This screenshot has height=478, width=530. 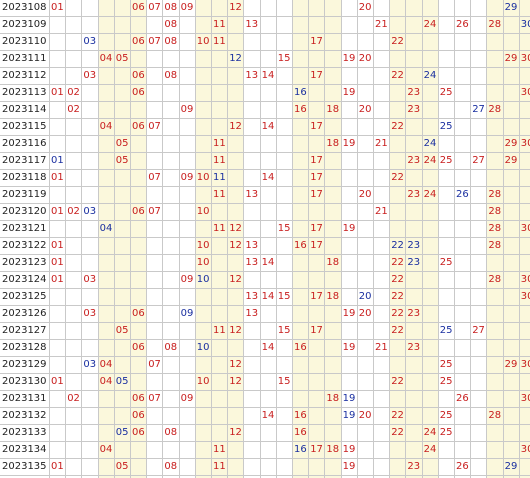 What do you see at coordinates (24, 466) in the screenshot?
I see `period-label: 2023135` at bounding box center [24, 466].